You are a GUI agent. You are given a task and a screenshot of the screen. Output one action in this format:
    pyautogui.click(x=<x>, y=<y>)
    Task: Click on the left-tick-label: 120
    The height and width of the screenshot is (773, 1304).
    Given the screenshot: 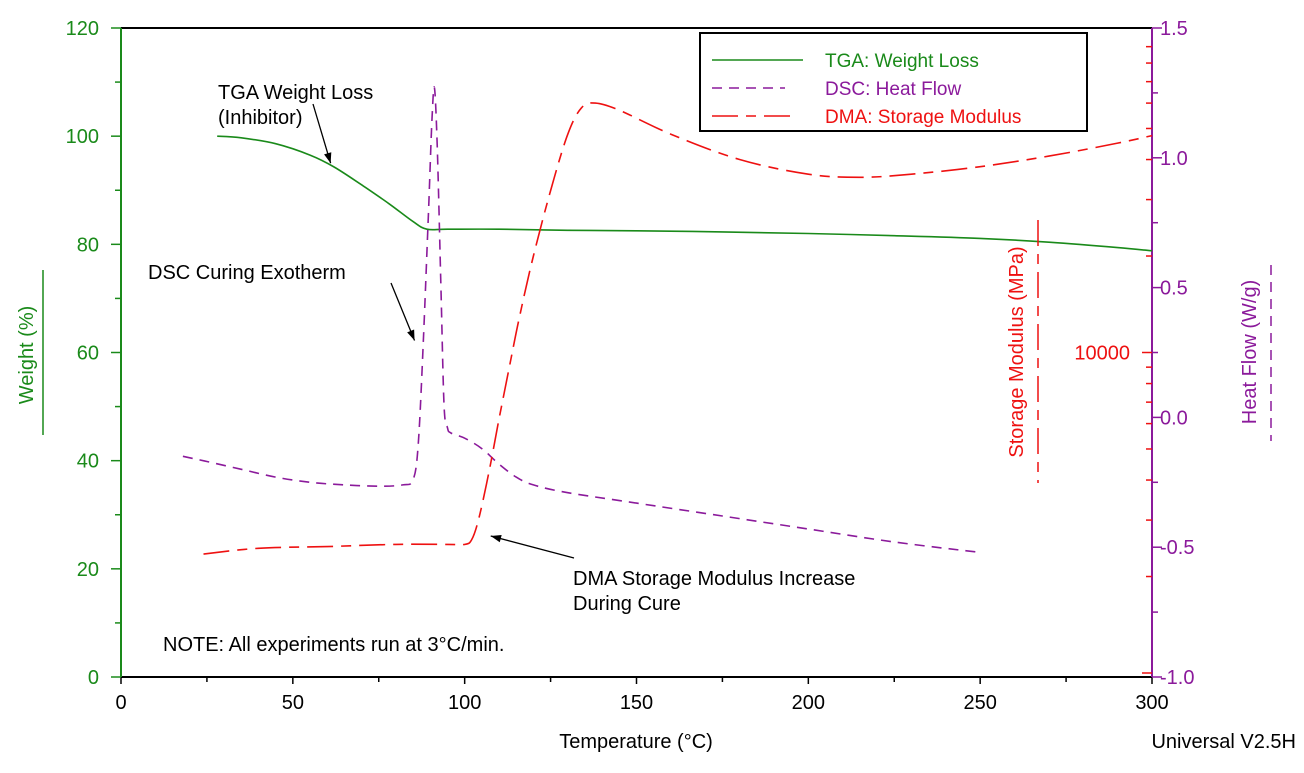 What is the action you would take?
    pyautogui.click(x=82, y=29)
    